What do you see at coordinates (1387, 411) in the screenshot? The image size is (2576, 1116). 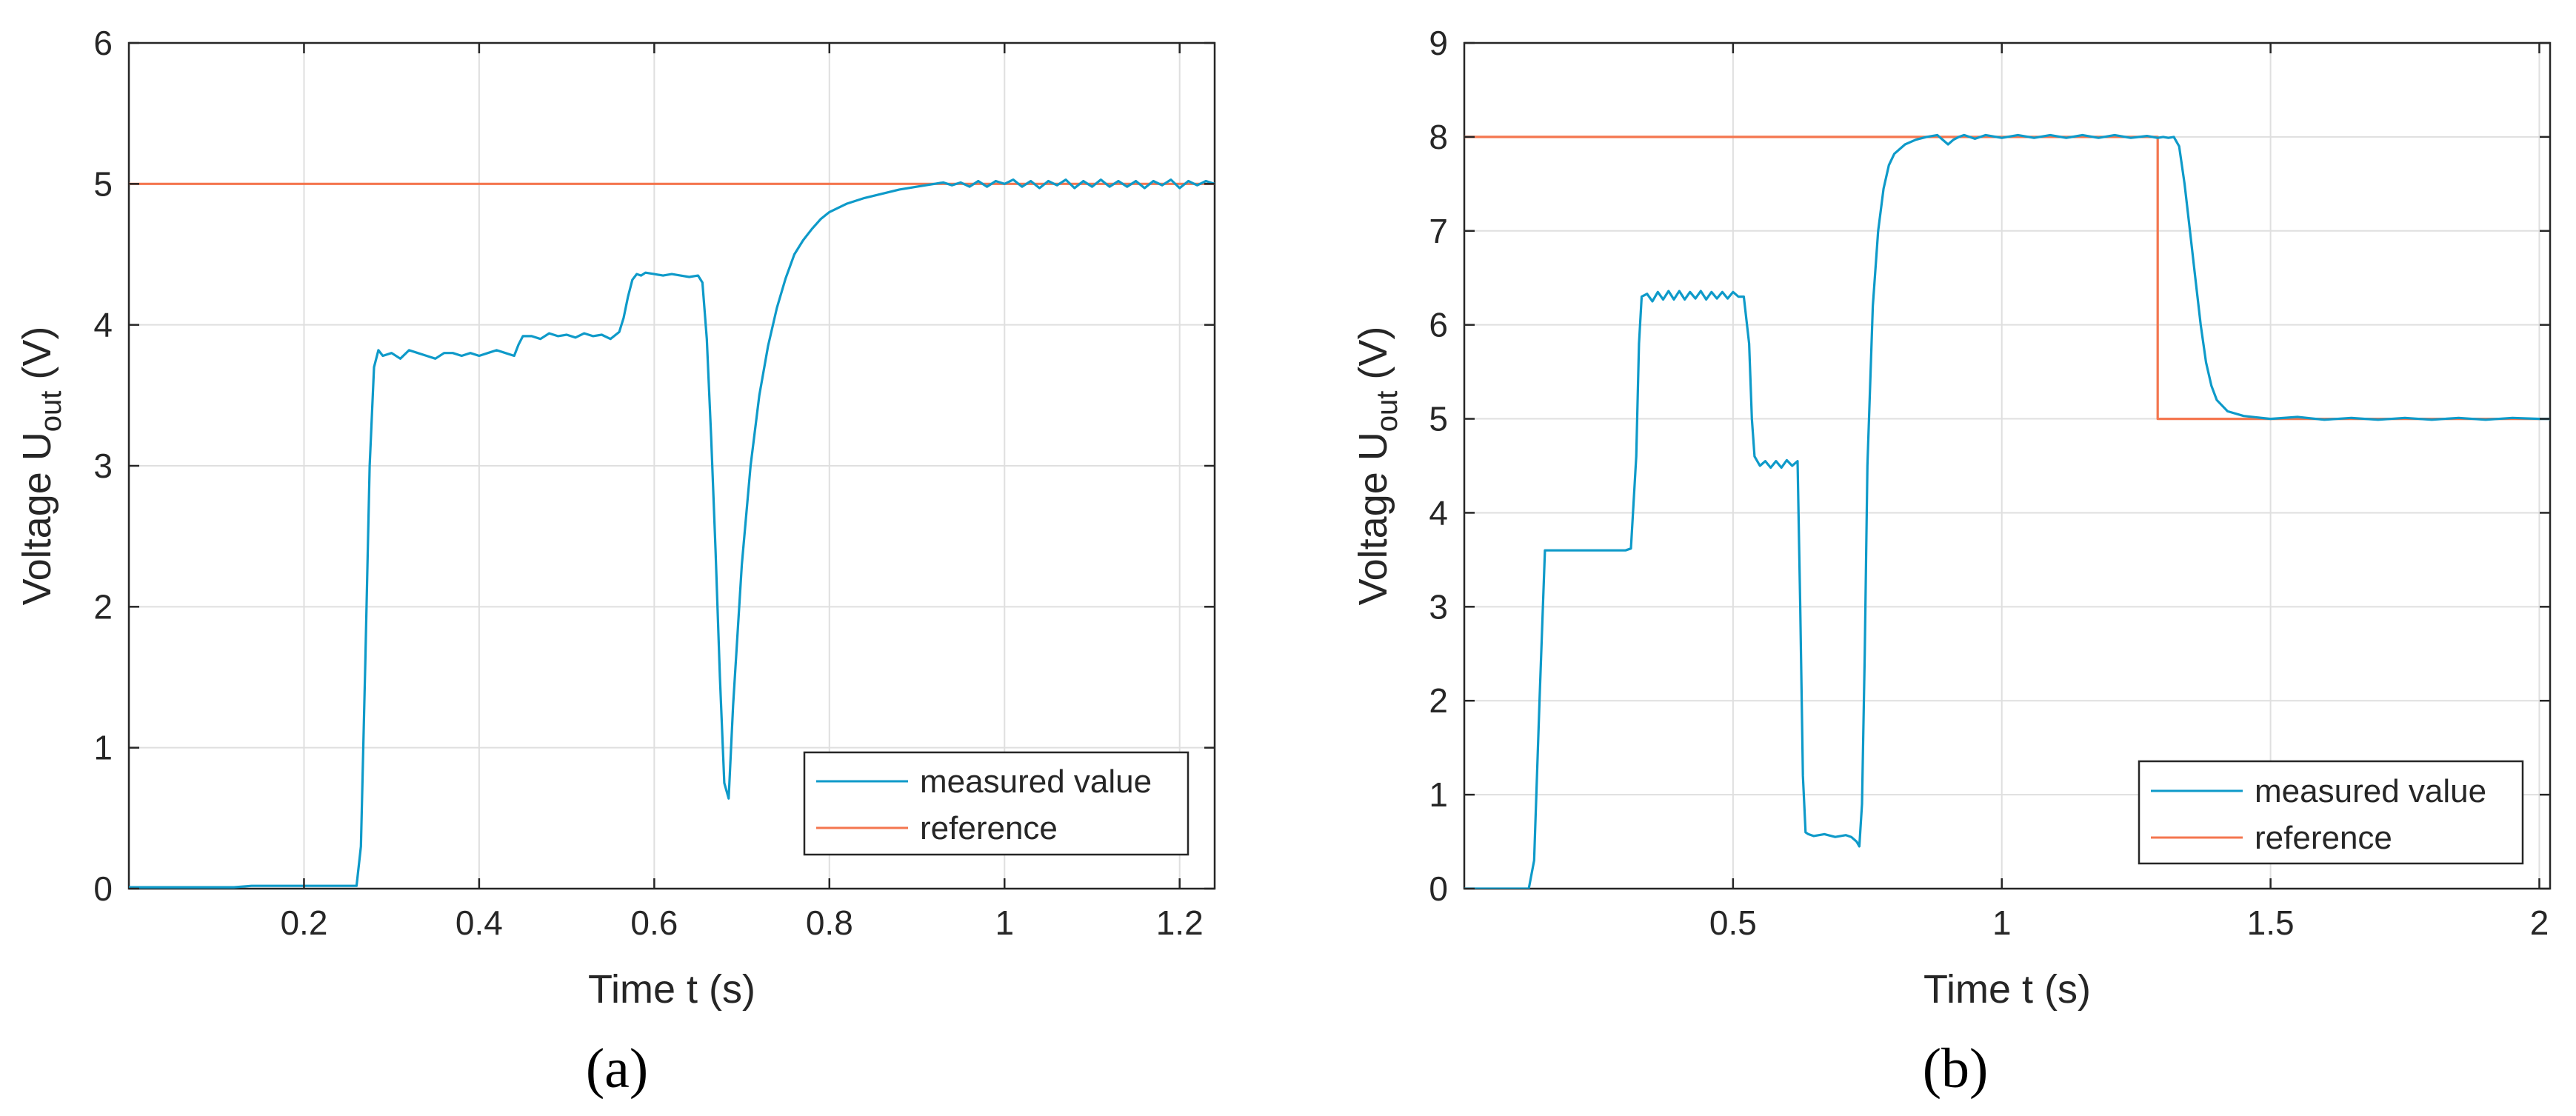 I see `y-axis-label-sub-b: out` at bounding box center [1387, 411].